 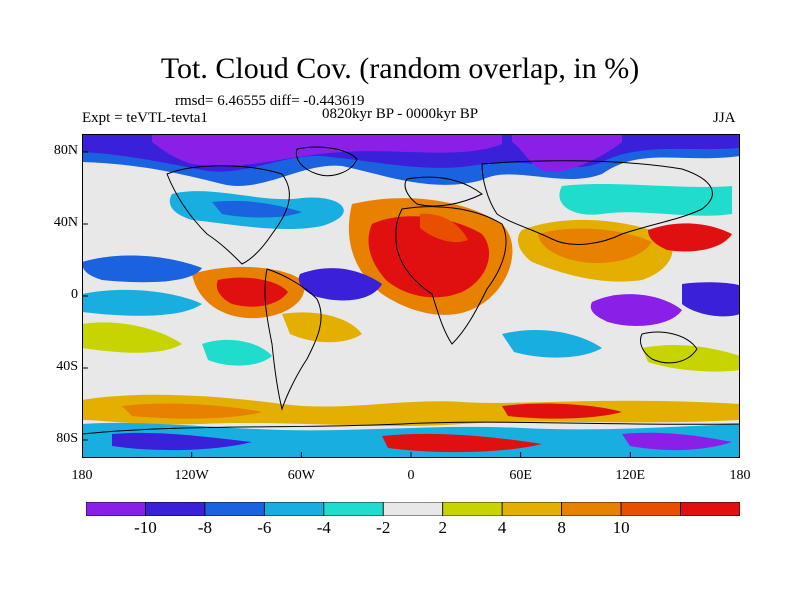 What do you see at coordinates (67, 366) in the screenshot?
I see `lat-tick-label: 40S` at bounding box center [67, 366].